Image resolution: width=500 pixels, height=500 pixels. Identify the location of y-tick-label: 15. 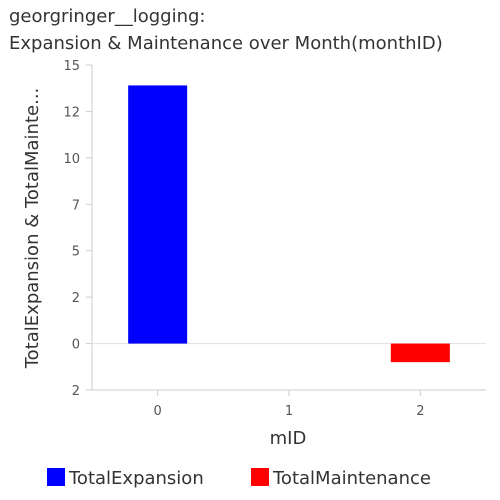
(71, 66).